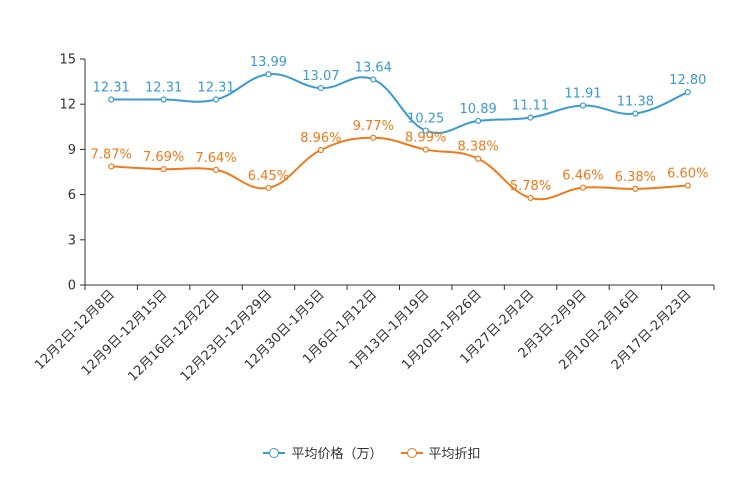  Describe the element at coordinates (163, 157) in the screenshot. I see `discount-data-label: 7.69%` at that location.